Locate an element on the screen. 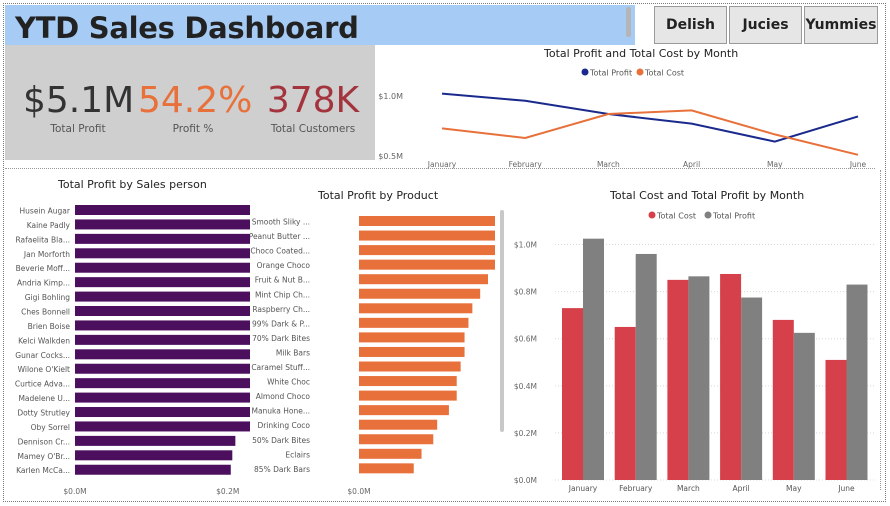 This screenshot has width=890, height=506. series-line-total-cost is located at coordinates (650, 132).